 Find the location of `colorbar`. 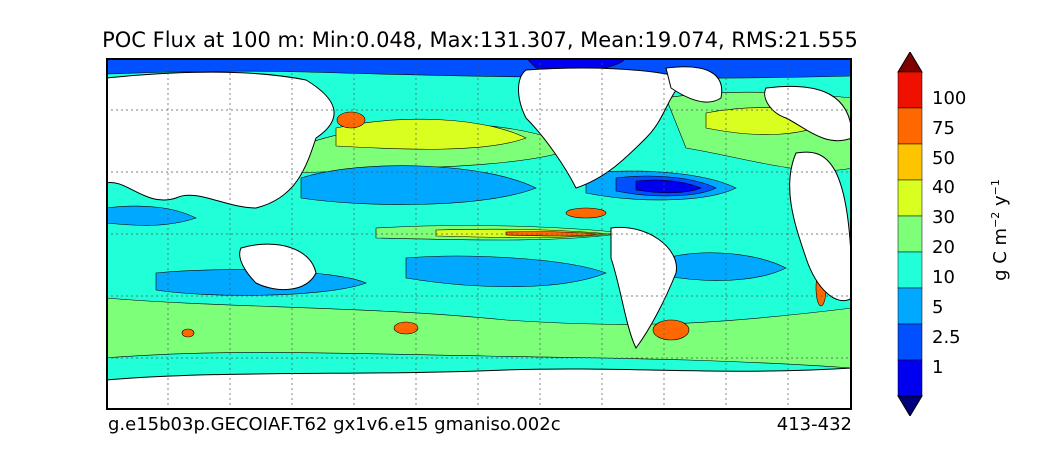

colorbar is located at coordinates (910, 234).